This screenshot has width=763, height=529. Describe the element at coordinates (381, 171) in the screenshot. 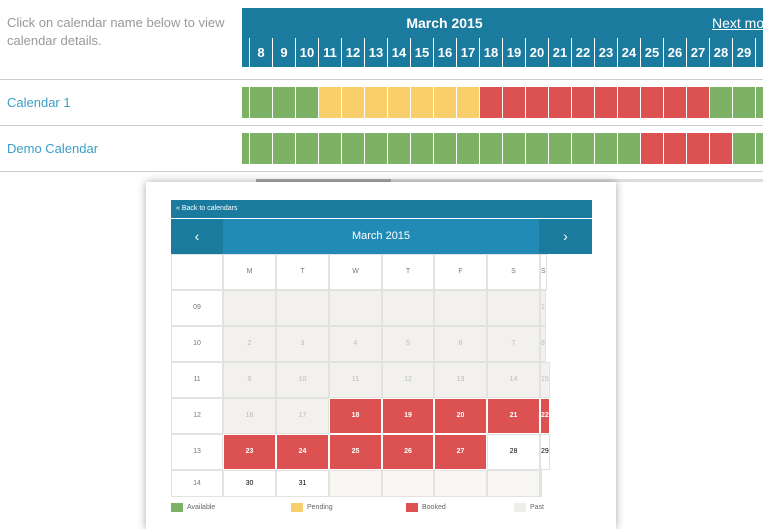

I see `row-divider` at that location.